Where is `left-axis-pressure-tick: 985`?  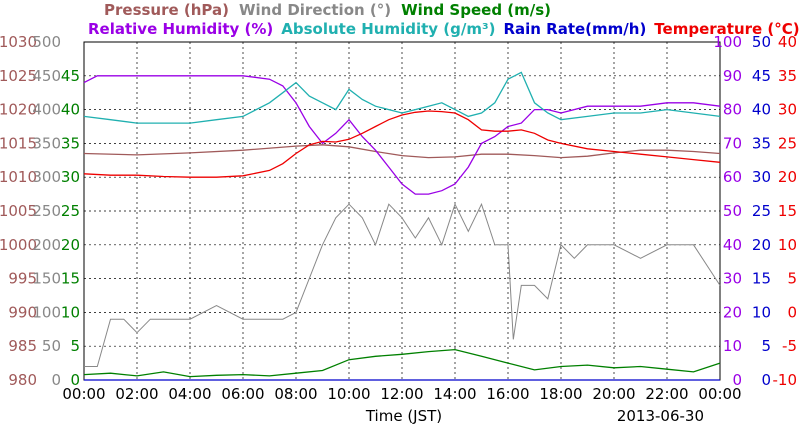 left-axis-pressure-tick: 985 is located at coordinates (22, 346).